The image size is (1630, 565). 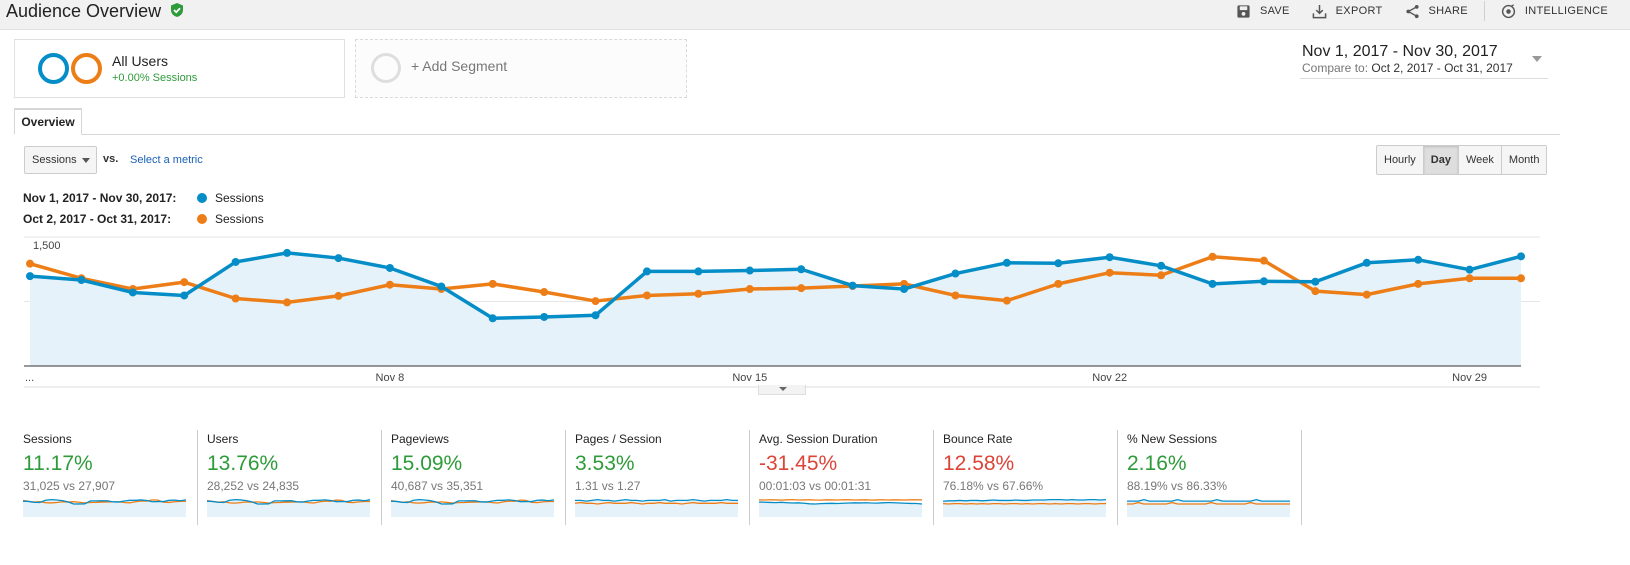 What do you see at coordinates (521, 68) in the screenshot?
I see `add-segment-button: + Add Segment` at bounding box center [521, 68].